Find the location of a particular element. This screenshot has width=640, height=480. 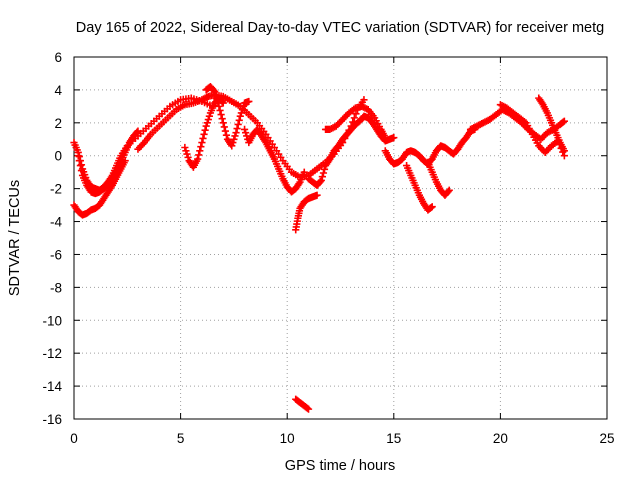

series-arc-d is located at coordinates (251, 136).